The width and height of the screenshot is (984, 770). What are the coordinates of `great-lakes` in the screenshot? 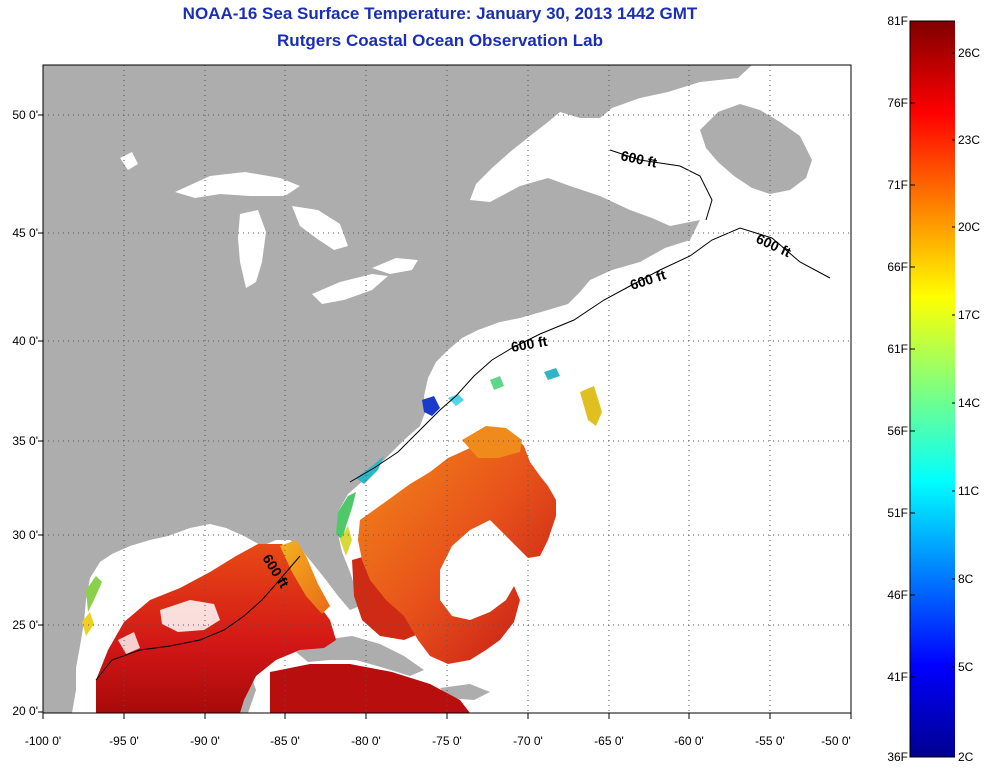 It's located at (296, 238).